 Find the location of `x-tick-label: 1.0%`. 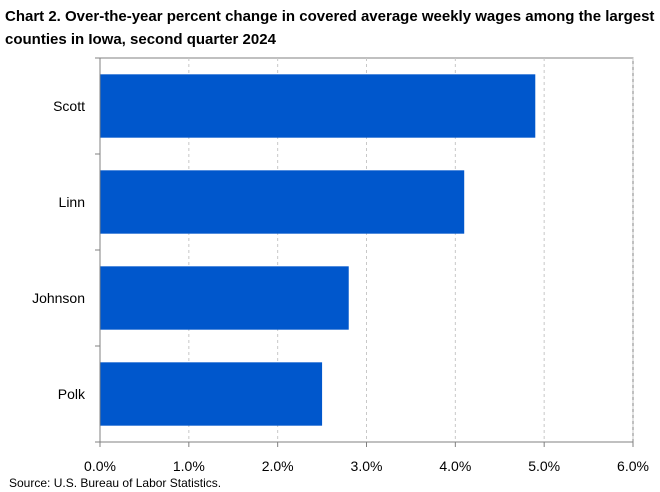

x-tick-label: 1.0% is located at coordinates (189, 466).